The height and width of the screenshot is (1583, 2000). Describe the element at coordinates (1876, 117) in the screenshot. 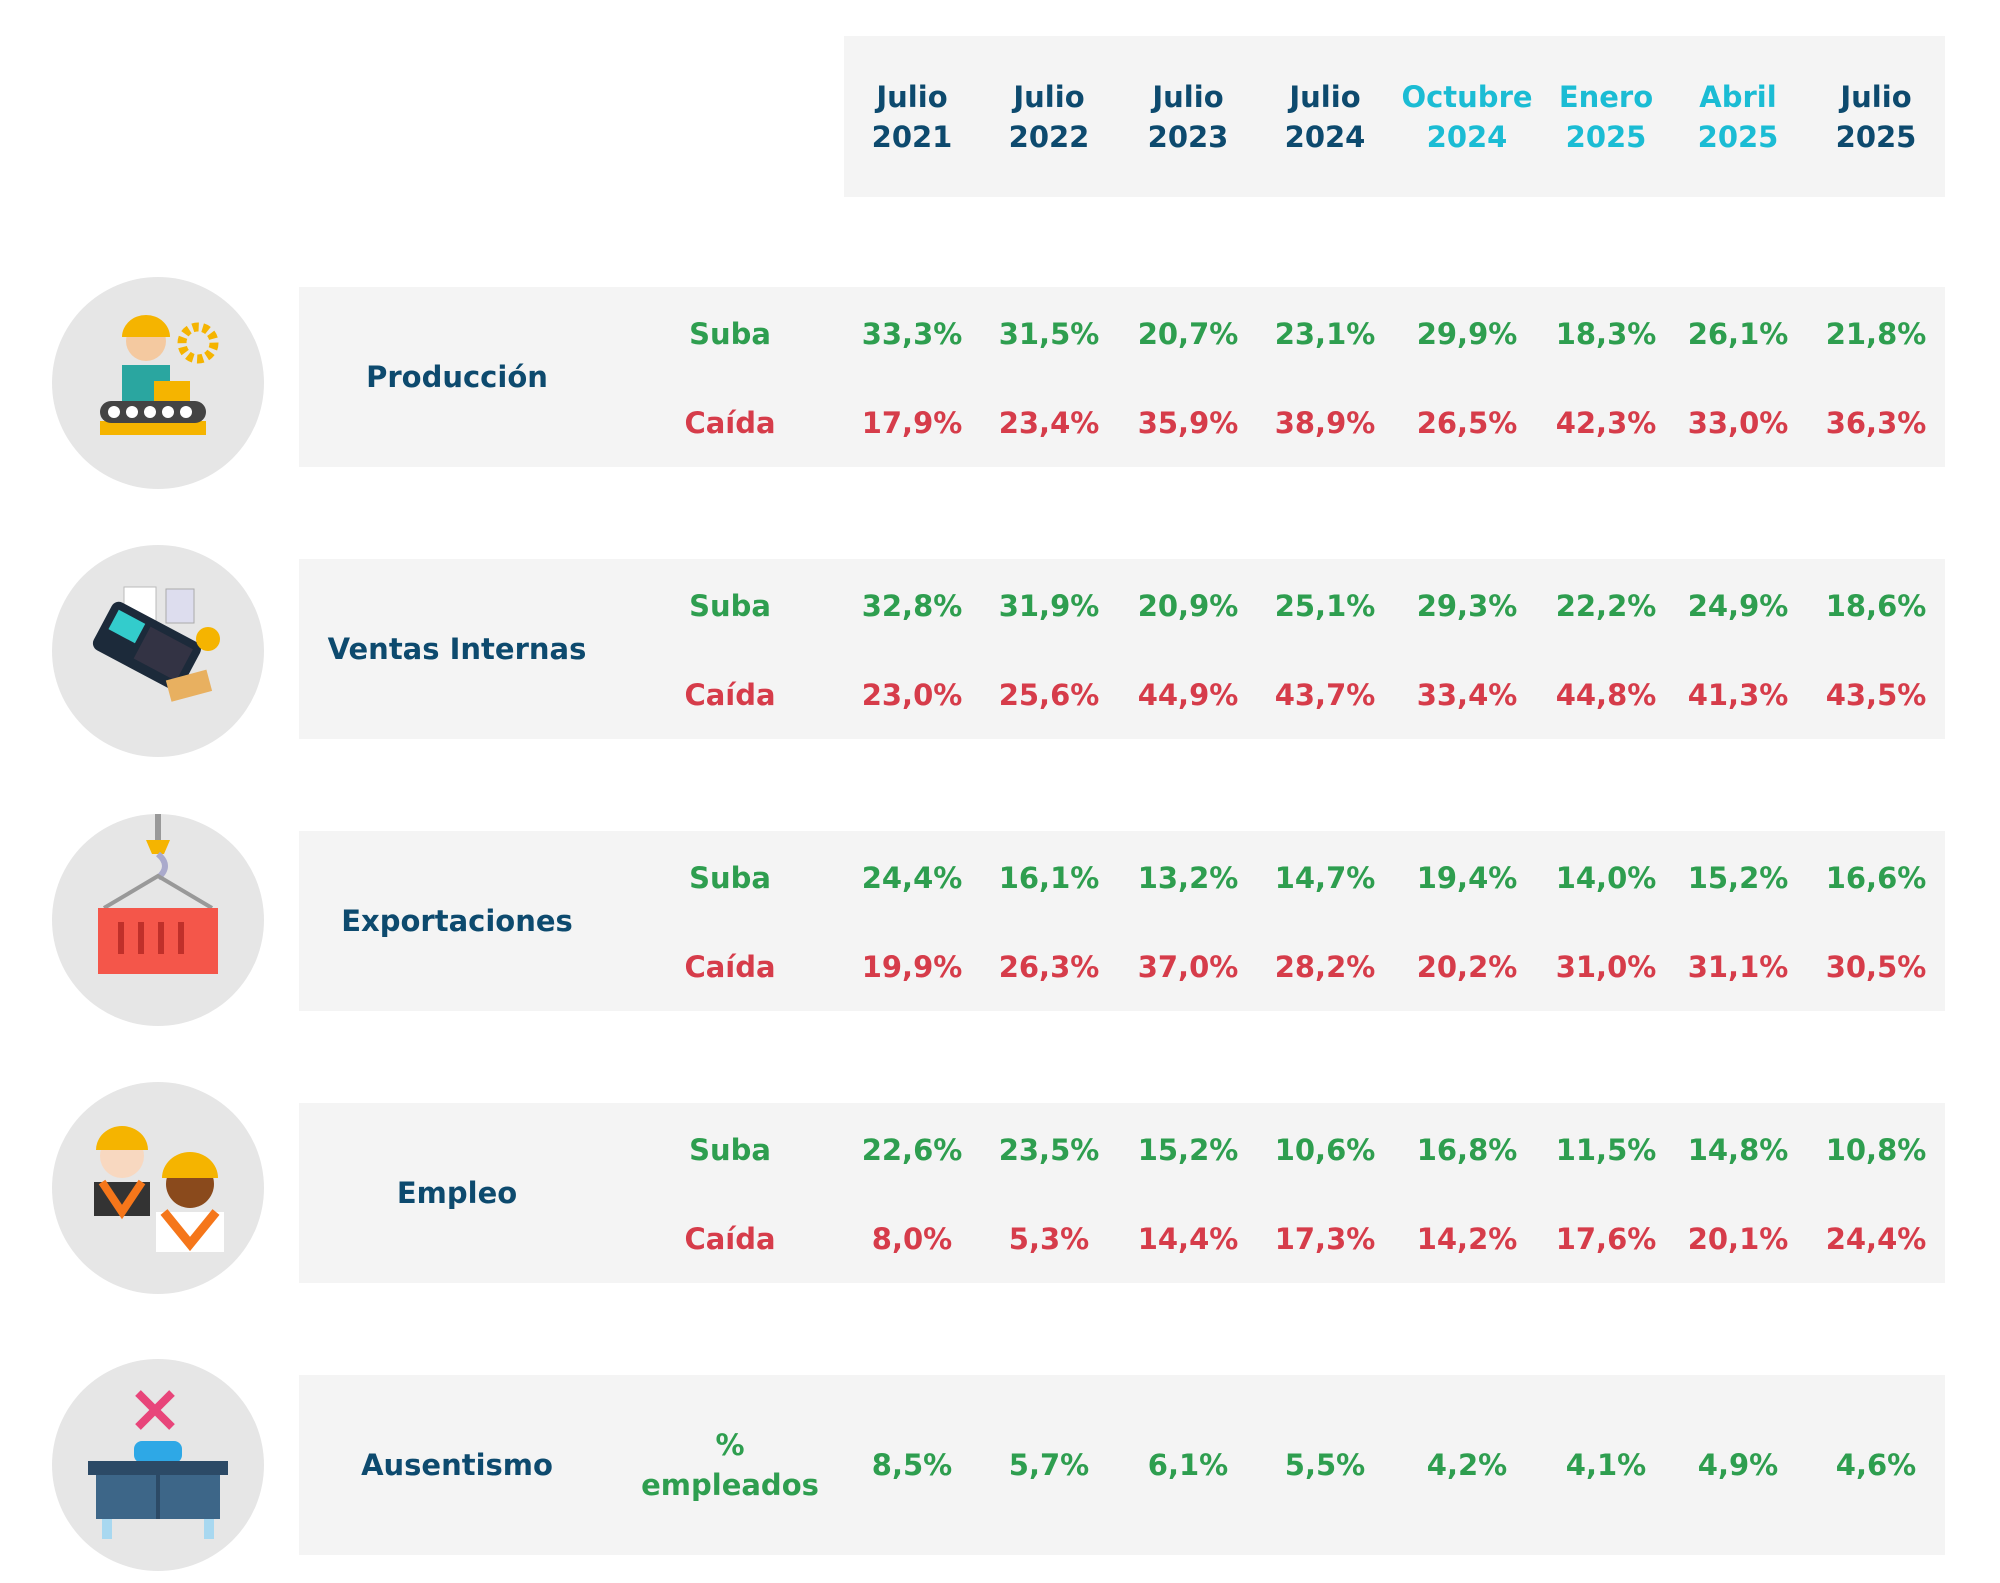

I see `column-header: Julio 2025` at that location.